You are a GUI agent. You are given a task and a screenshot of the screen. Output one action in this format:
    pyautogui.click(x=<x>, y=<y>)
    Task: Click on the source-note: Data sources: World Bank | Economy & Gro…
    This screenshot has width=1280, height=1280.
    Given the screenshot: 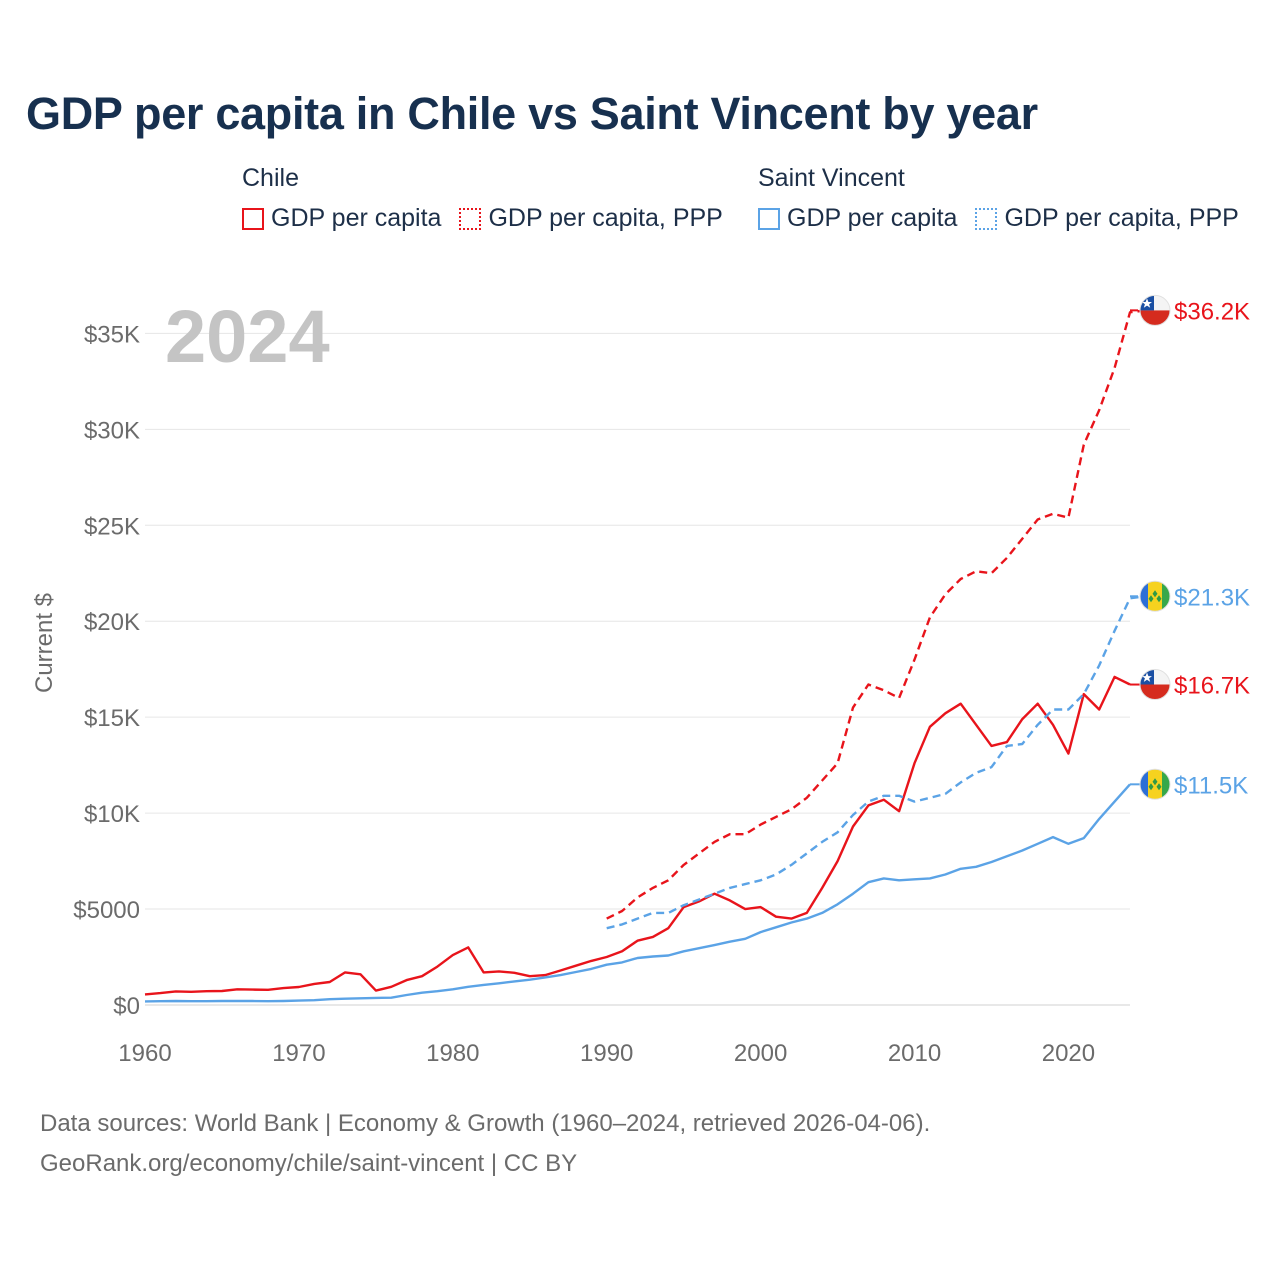 What is the action you would take?
    pyautogui.click(x=485, y=1144)
    